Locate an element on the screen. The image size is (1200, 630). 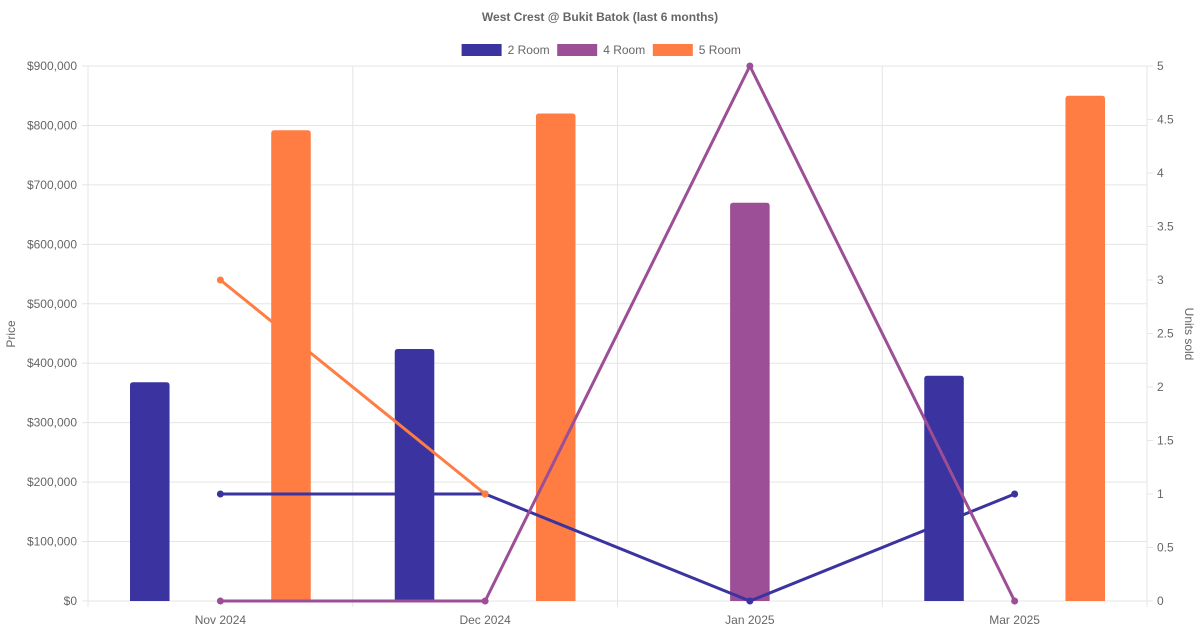
y2-tick-label: 3.5 is located at coordinates (1165, 227).